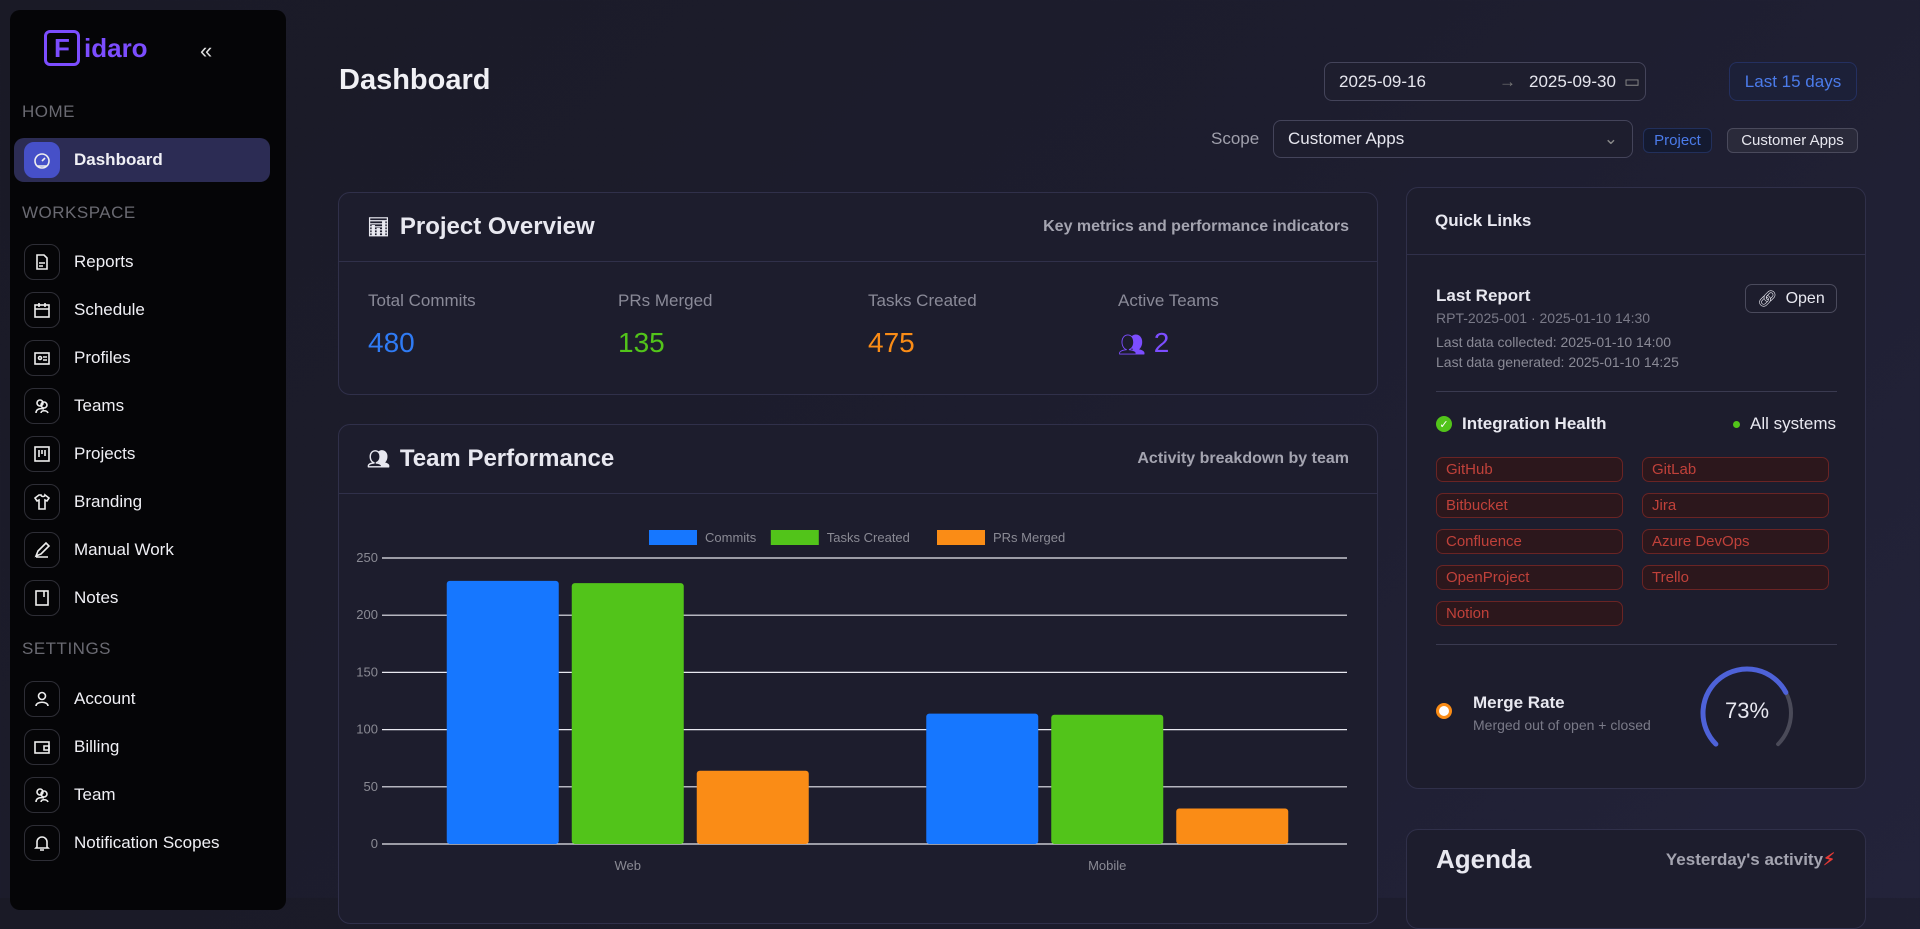 The width and height of the screenshot is (1920, 929). Describe the element at coordinates (374, 843) in the screenshot. I see `y-tick-label: 0` at that location.